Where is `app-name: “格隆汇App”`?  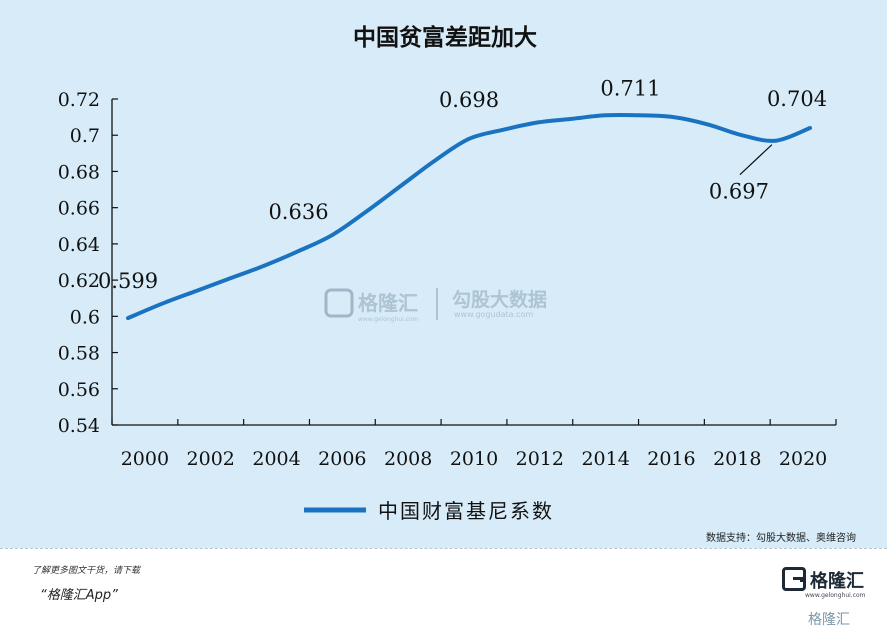 app-name: “格隆汇App” is located at coordinates (79, 595).